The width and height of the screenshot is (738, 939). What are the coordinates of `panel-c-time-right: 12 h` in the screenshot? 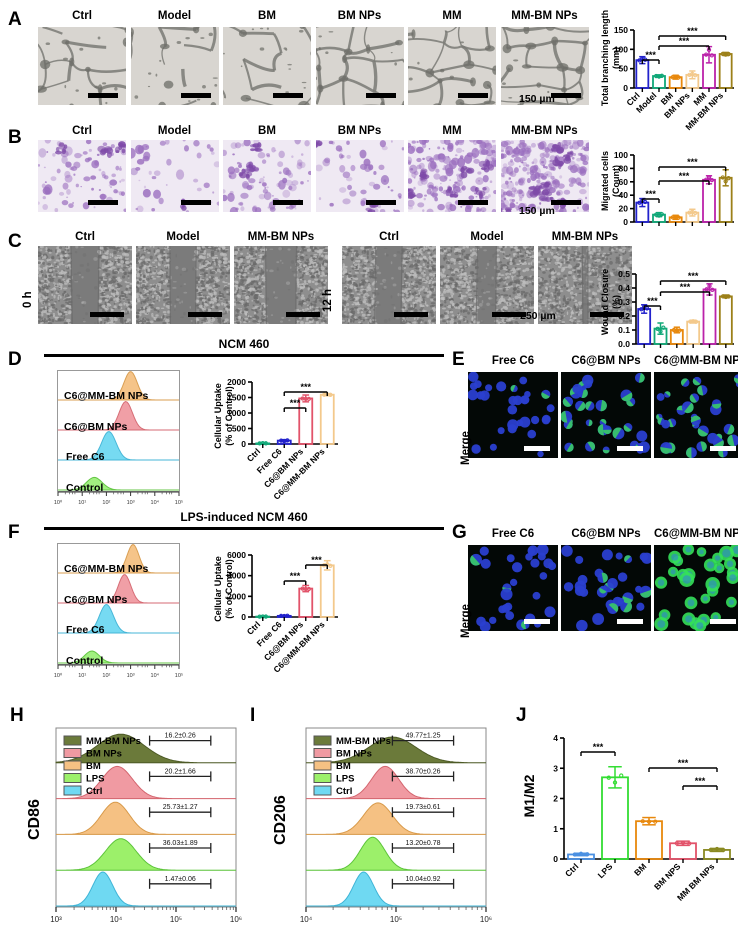 It's located at (328, 300).